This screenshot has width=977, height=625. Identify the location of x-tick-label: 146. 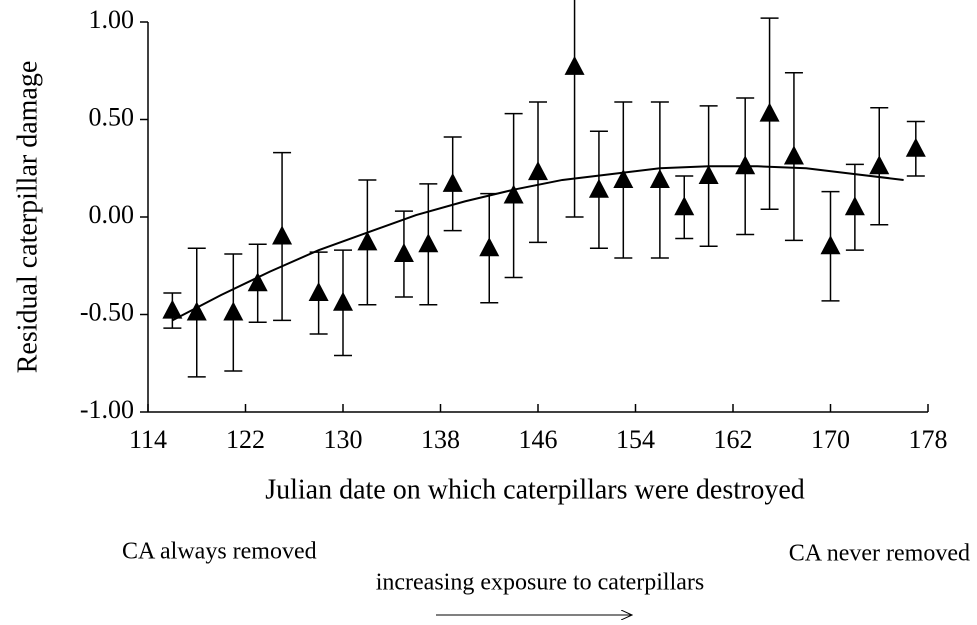
(538, 439).